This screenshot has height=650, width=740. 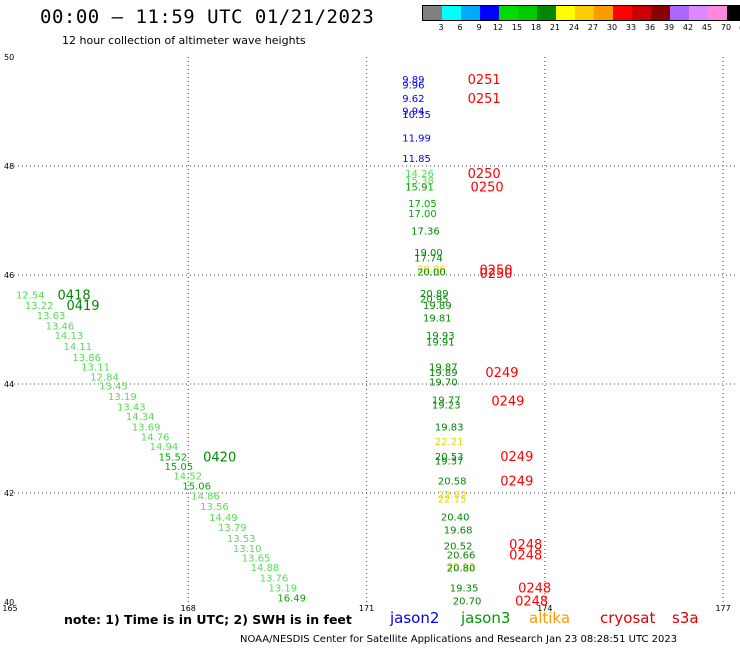 I want to click on wave-height-value: 22.15, so click(x=452, y=499).